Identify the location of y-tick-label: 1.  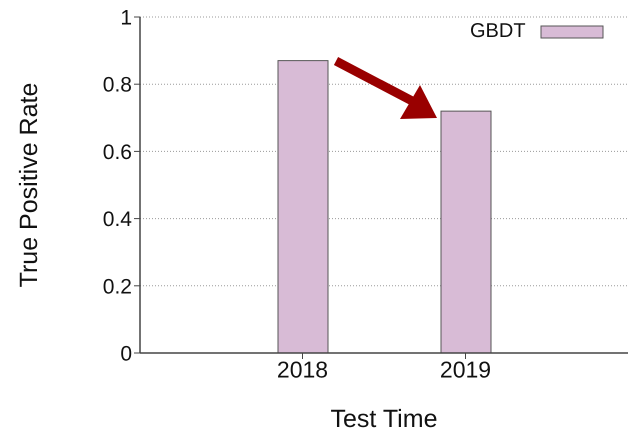
(126, 18).